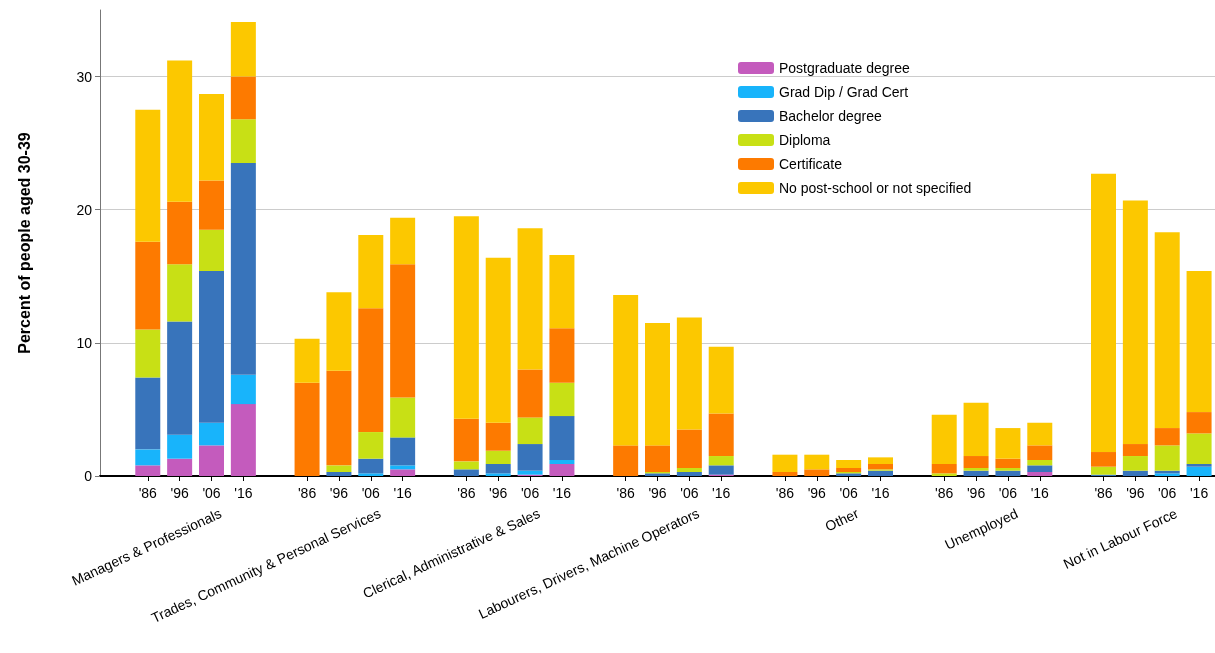 The width and height of the screenshot is (1215, 653). Describe the element at coordinates (830, 116) in the screenshot. I see `legend-label: Bachelor degree` at that location.